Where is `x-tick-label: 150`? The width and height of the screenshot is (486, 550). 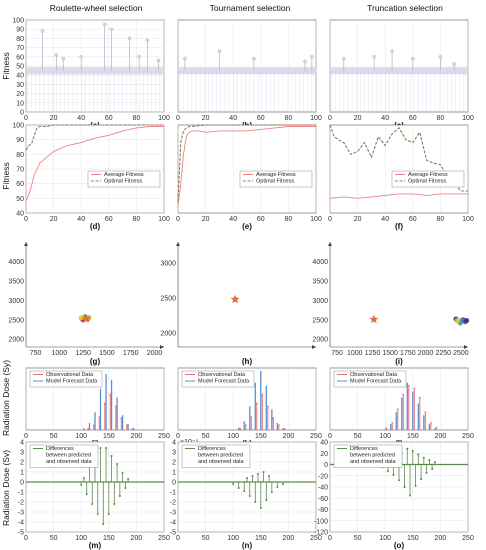
x-tick-label: 150 is located at coordinates (413, 436).